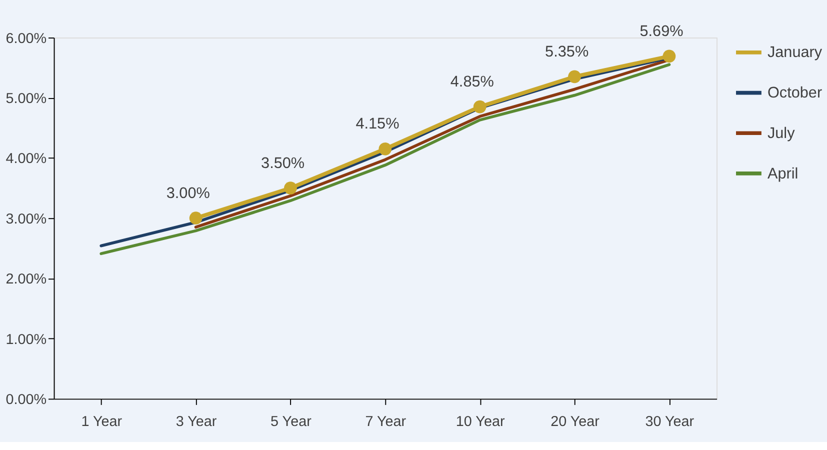 The width and height of the screenshot is (827, 450). Describe the element at coordinates (794, 93) in the screenshot. I see `legend-label: October` at that location.